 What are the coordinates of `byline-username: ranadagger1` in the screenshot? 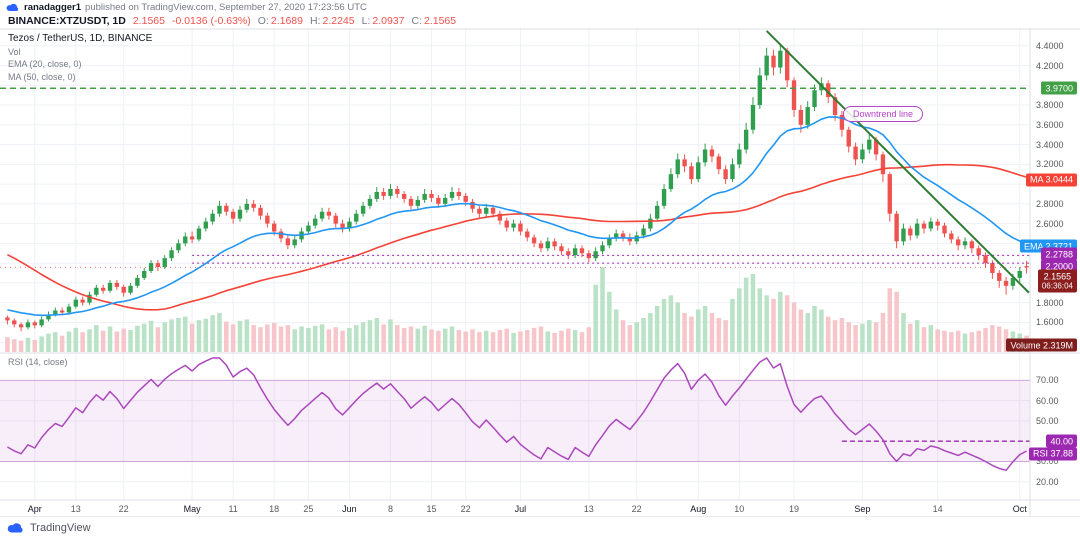 It's located at (53, 7).